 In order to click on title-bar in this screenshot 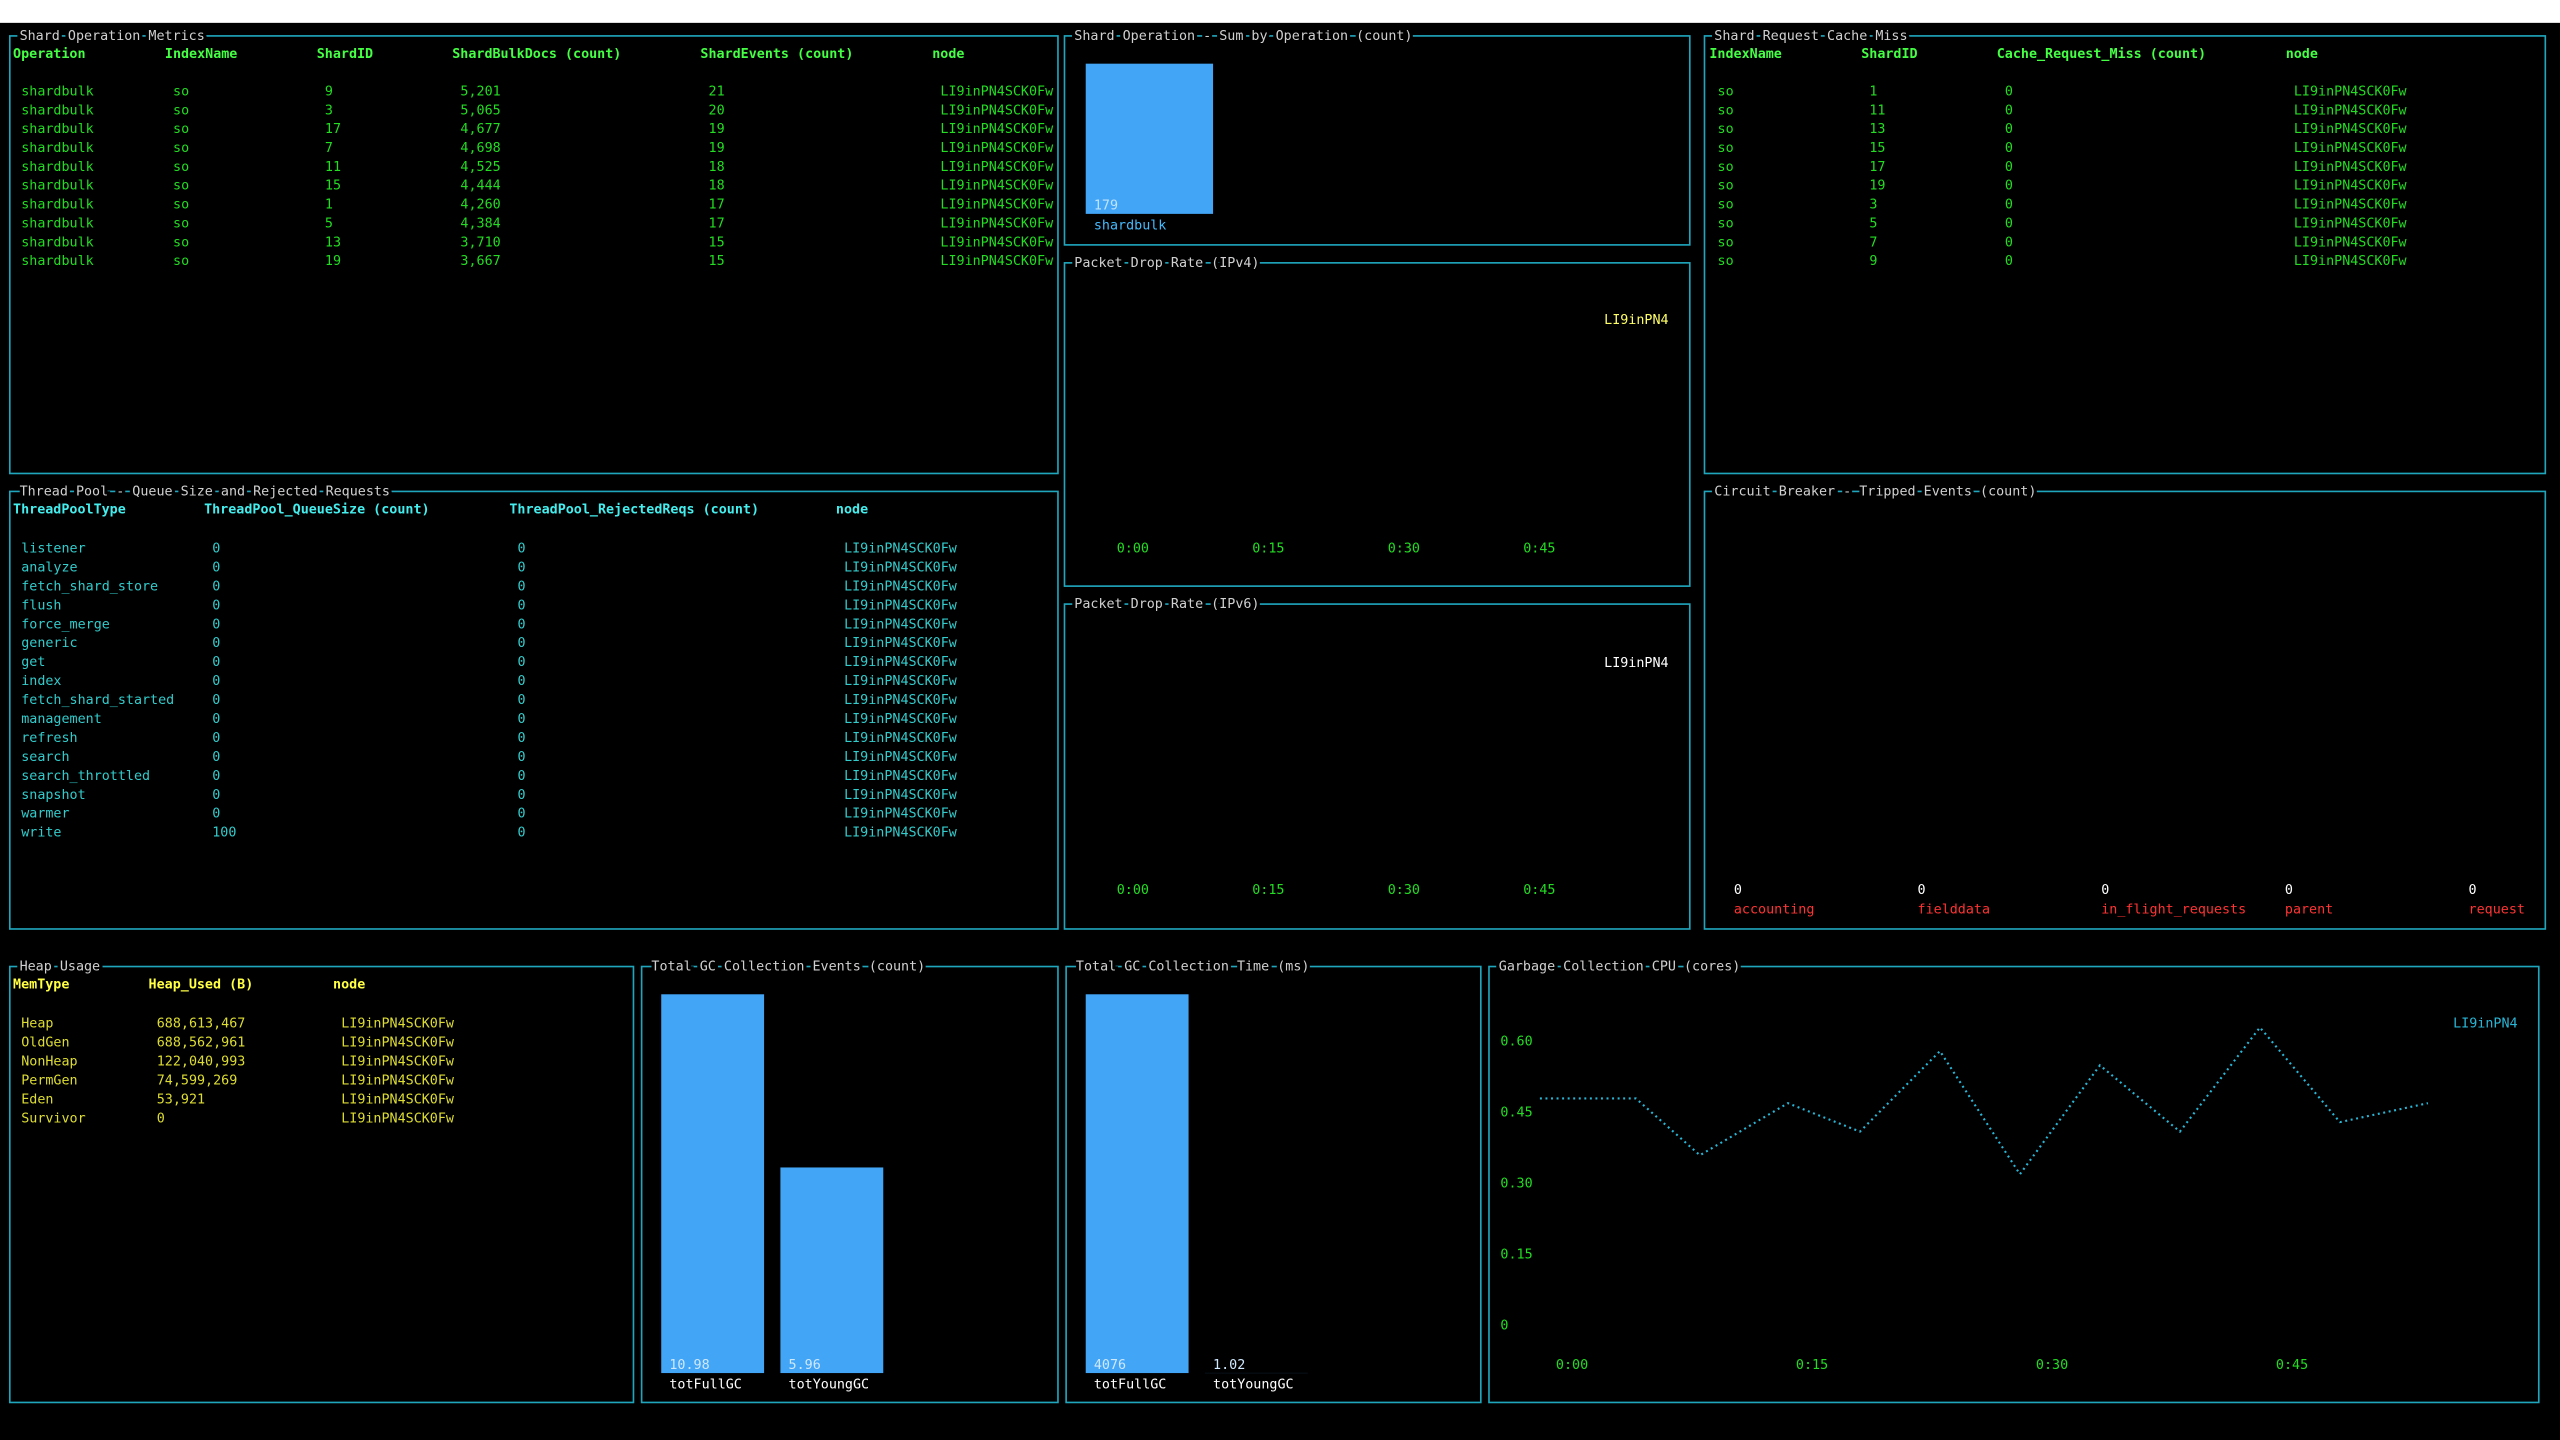, I will do `click(1280, 11)`.